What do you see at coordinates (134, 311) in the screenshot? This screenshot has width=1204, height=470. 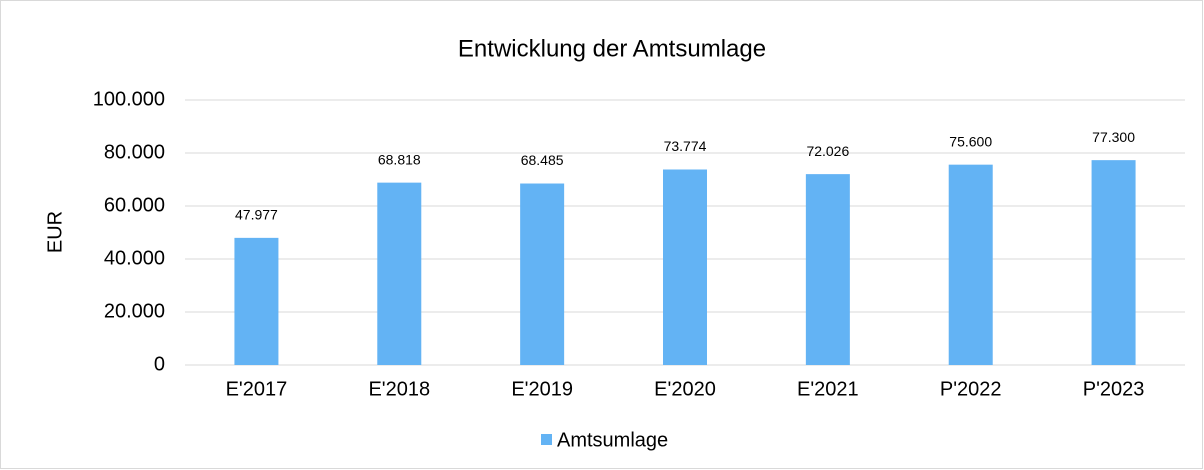 I see `y-tick-label: 20.000` at bounding box center [134, 311].